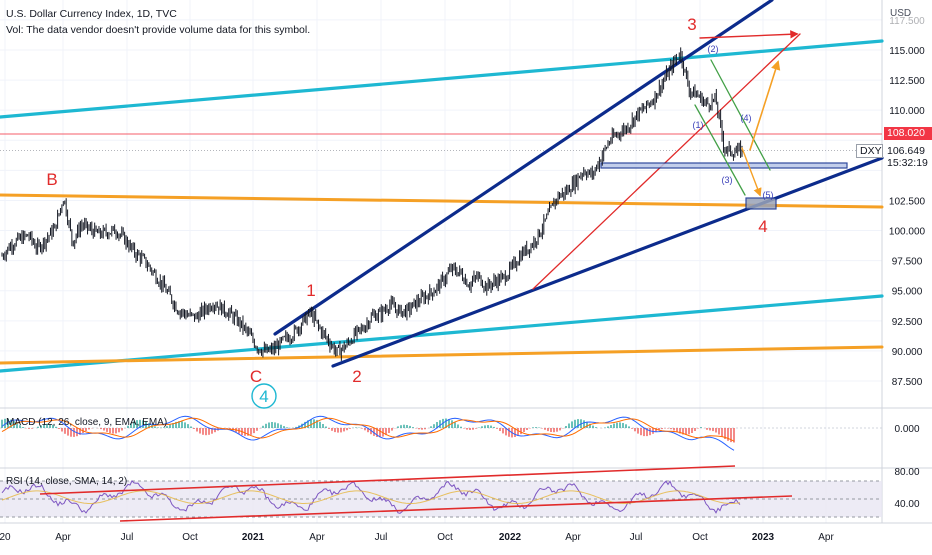 This screenshot has width=932, height=555. Describe the element at coordinates (310, 290) in the screenshot. I see `wave-label-1: 1` at that location.